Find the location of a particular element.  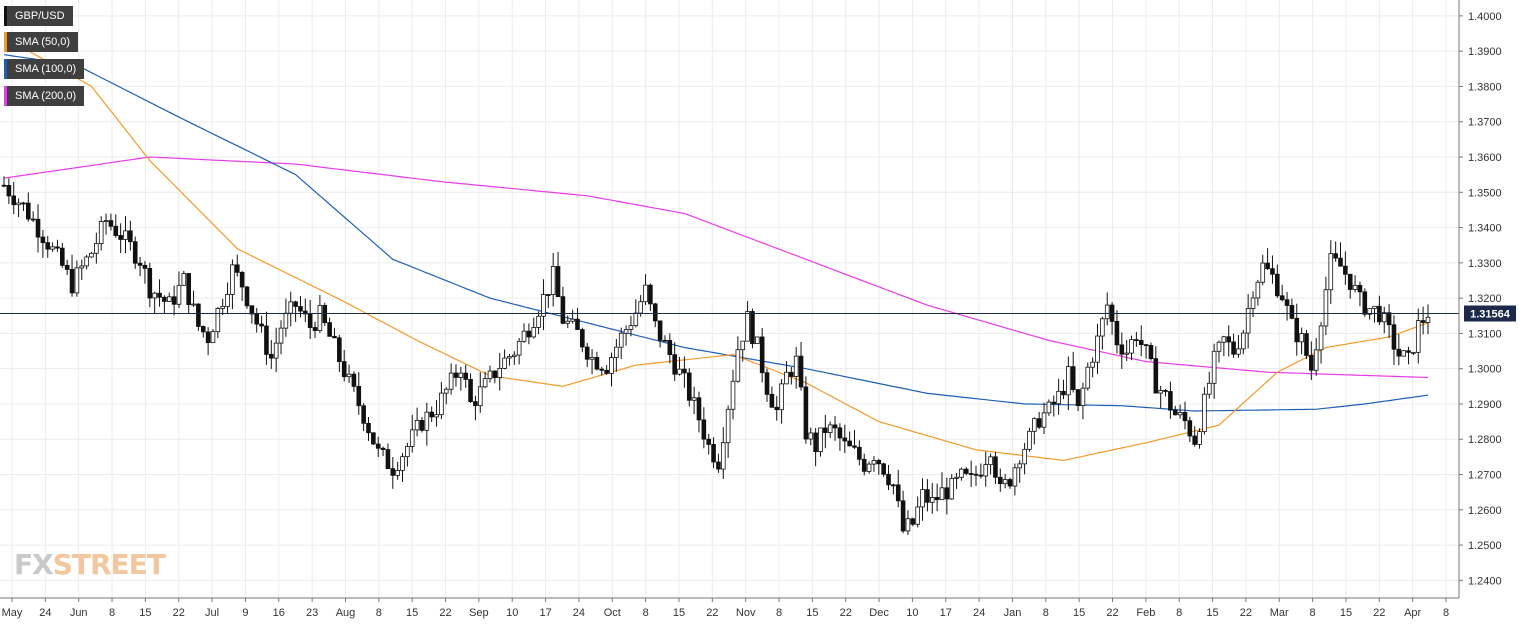

y-tick-label: 1.3300 is located at coordinates (1485, 264).